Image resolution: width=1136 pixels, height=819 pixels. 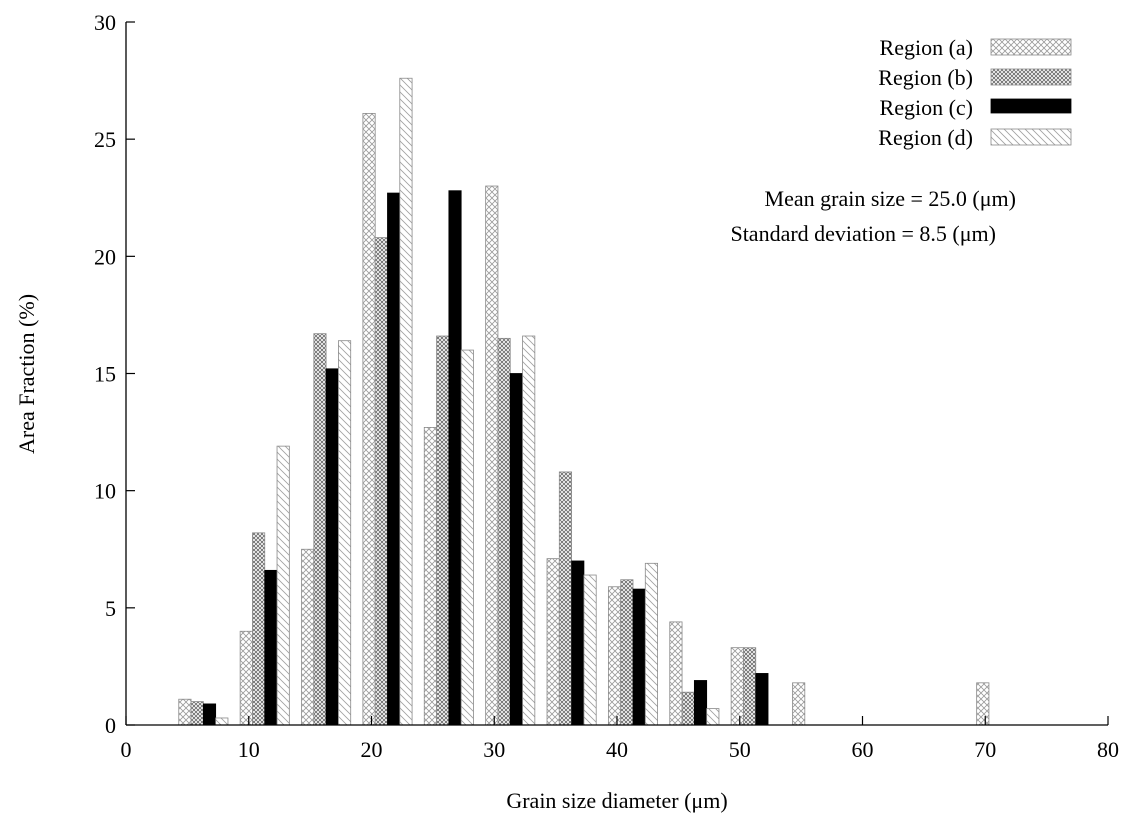 I want to click on x-tick-label: 40, so click(x=617, y=749).